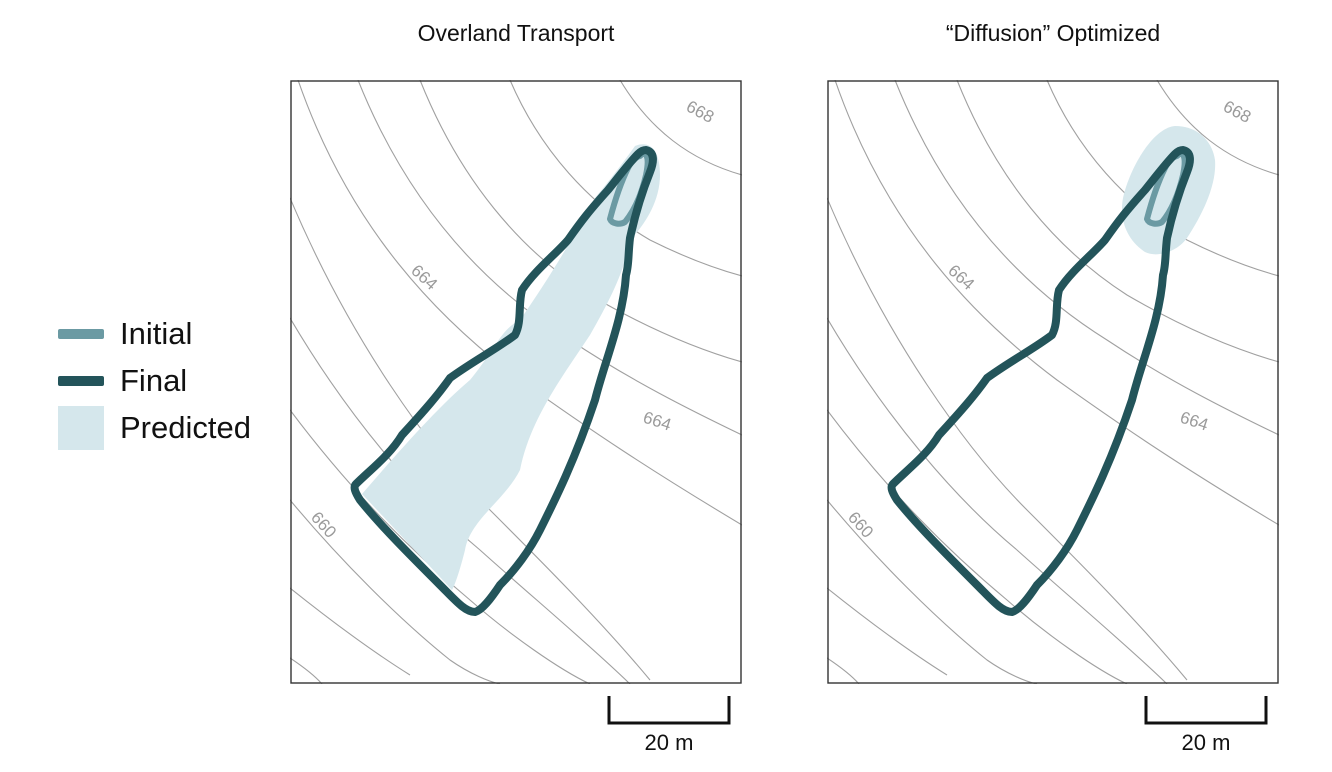 Image resolution: width=1332 pixels, height=772 pixels. I want to click on panel-title-diffusion-optimized: “Diffusion” Optimized, so click(1053, 33).